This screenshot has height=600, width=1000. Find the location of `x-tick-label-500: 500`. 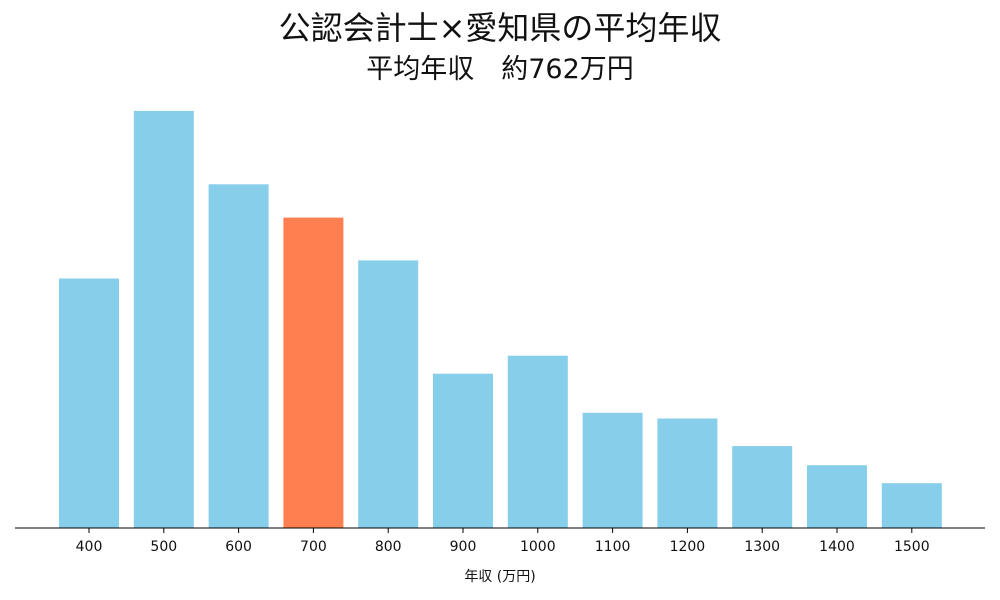

x-tick-label-500: 500 is located at coordinates (163, 547).